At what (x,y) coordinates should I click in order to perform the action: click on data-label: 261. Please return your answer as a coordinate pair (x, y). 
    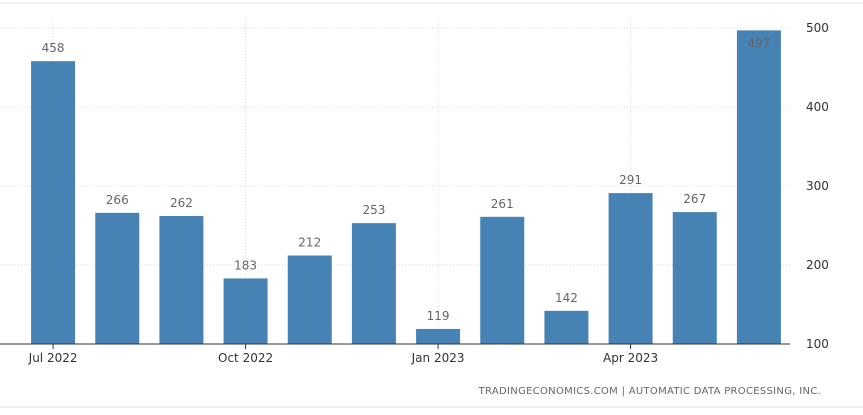
    Looking at the image, I should click on (502, 204).